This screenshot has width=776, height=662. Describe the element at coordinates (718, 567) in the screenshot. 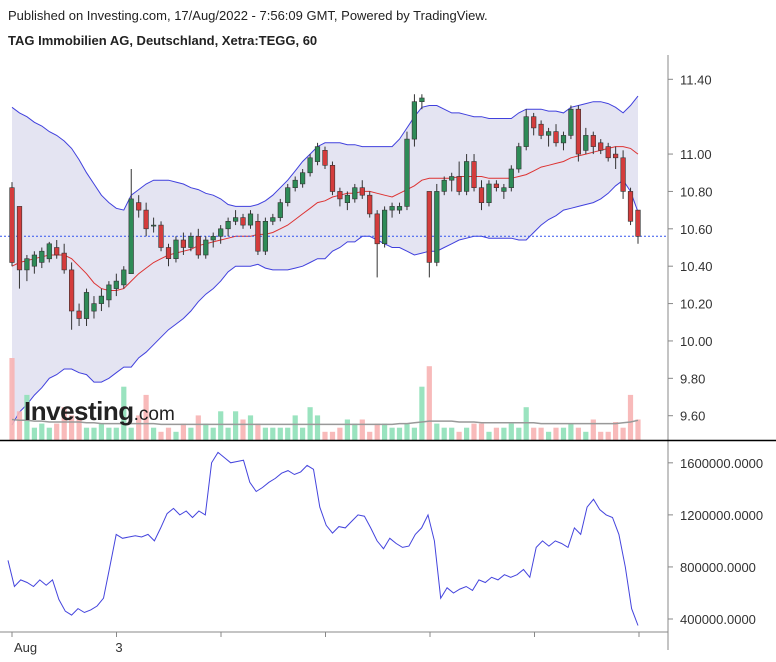

I see `lower-y-tick-label: 800000.0000` at that location.